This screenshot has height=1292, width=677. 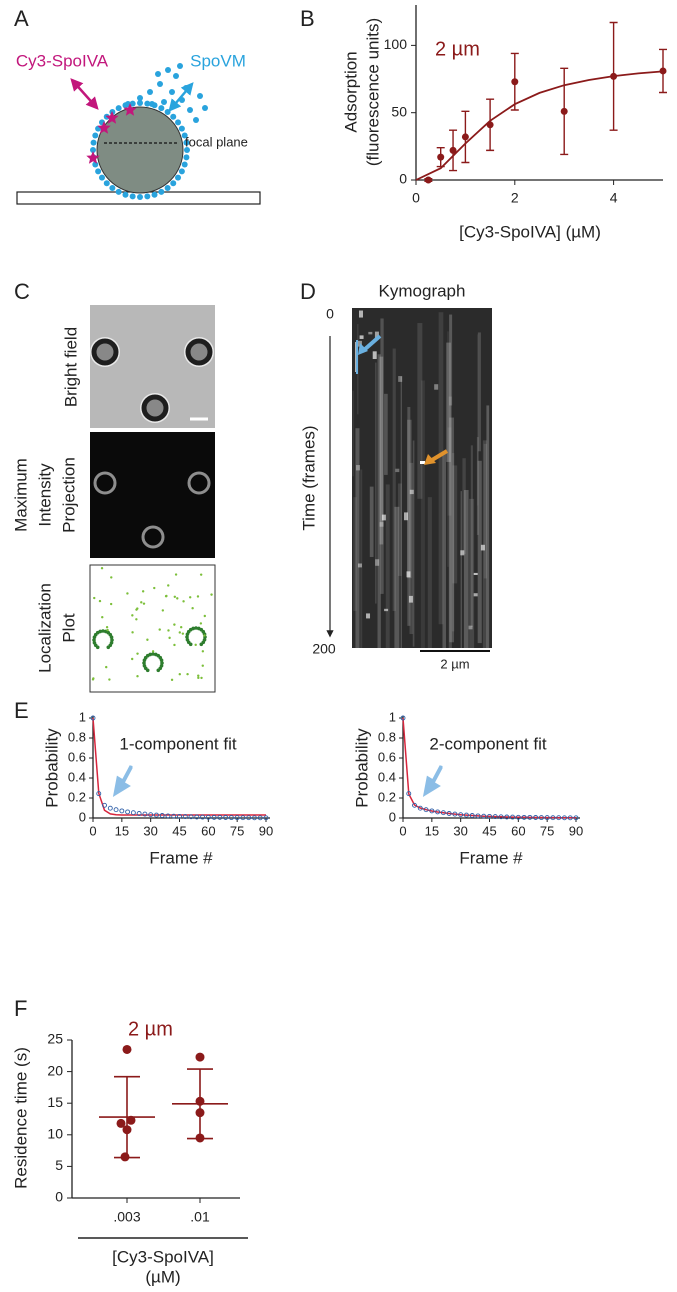 I want to click on x-tick-label: .01, so click(x=200, y=1217).